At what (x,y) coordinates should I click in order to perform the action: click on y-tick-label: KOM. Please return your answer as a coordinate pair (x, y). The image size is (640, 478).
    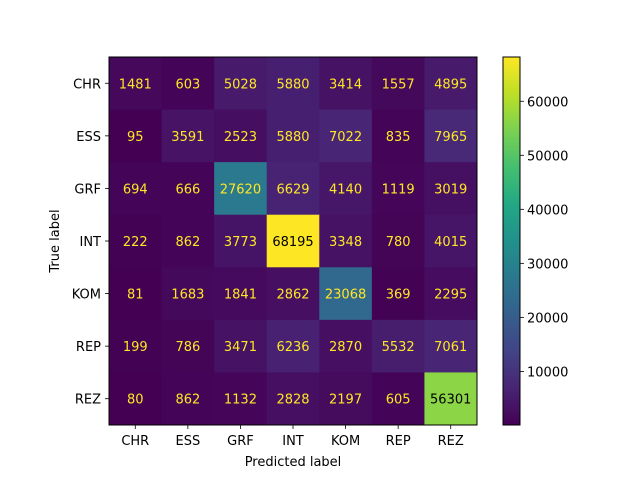
    Looking at the image, I should click on (86, 295).